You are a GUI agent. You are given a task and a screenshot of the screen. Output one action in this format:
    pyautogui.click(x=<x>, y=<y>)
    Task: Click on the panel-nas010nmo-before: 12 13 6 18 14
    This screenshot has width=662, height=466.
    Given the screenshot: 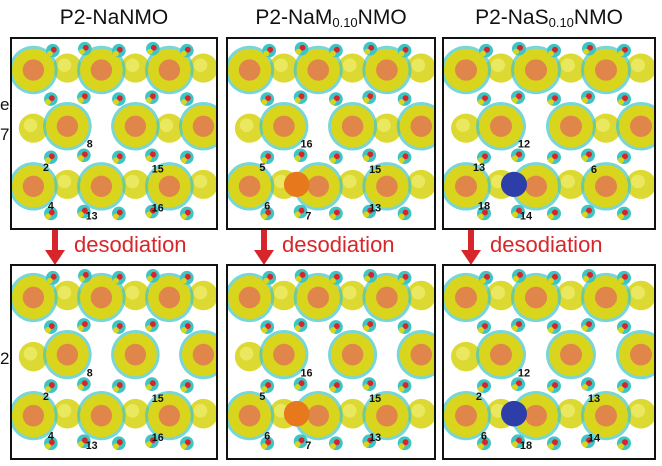 What is the action you would take?
    pyautogui.click(x=549, y=133)
    